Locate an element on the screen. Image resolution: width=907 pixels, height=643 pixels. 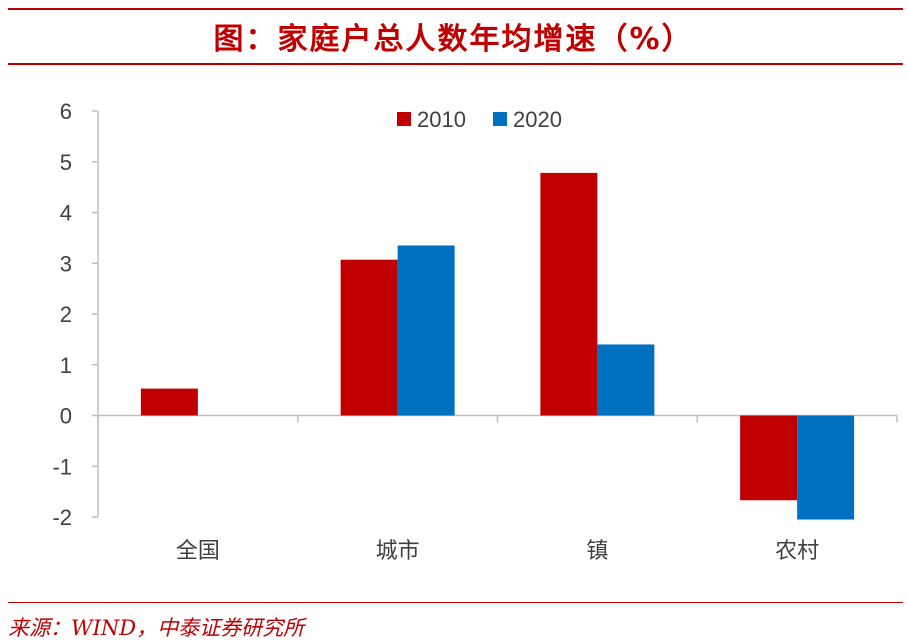
y-tick-label: -2 is located at coordinates (62, 517).